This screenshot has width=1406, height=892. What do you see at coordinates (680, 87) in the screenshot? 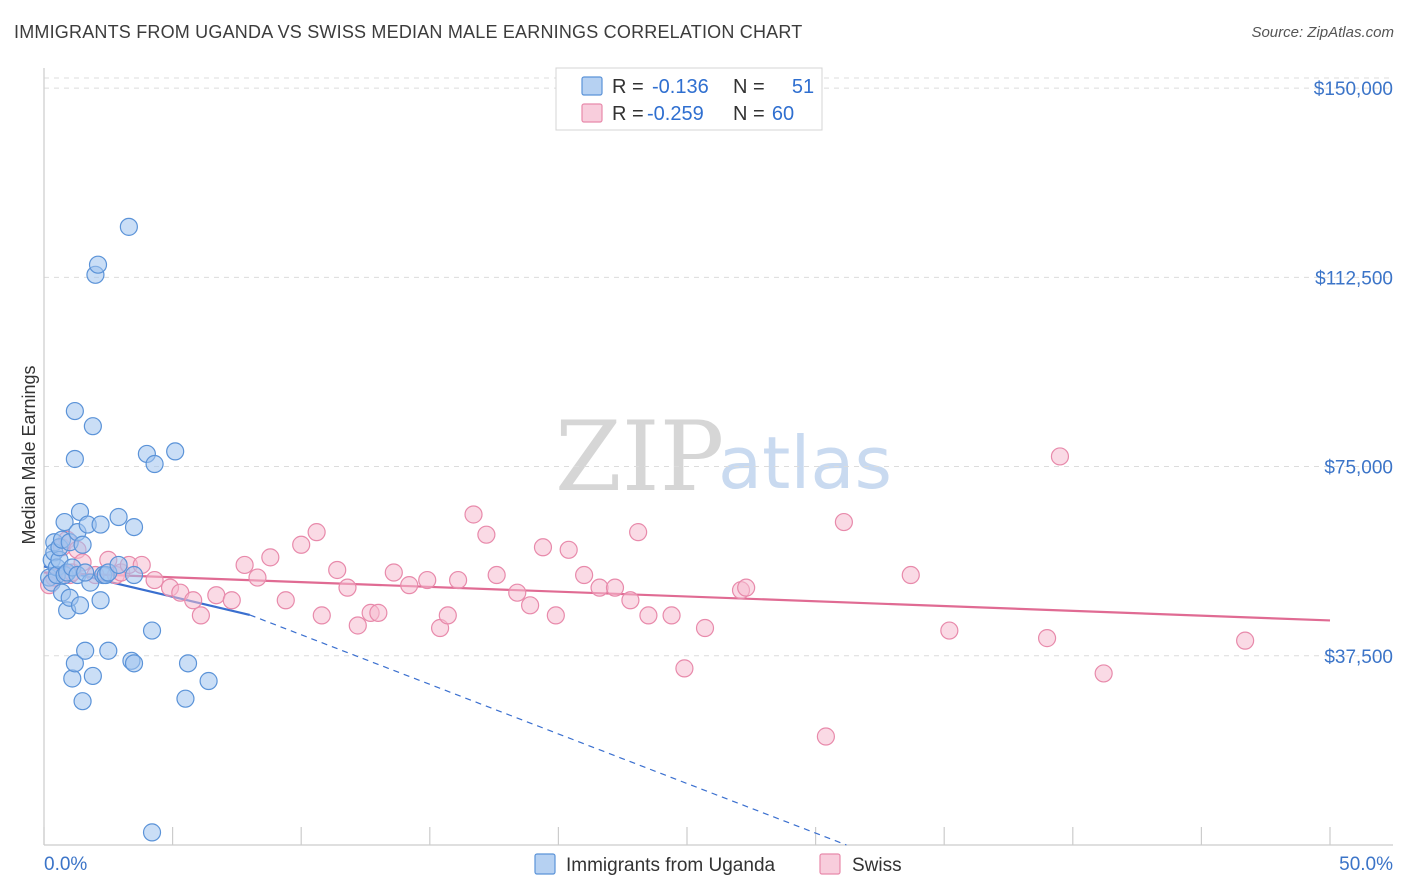
I see `legend-r-value-uganda: -0.136` at bounding box center [680, 87].